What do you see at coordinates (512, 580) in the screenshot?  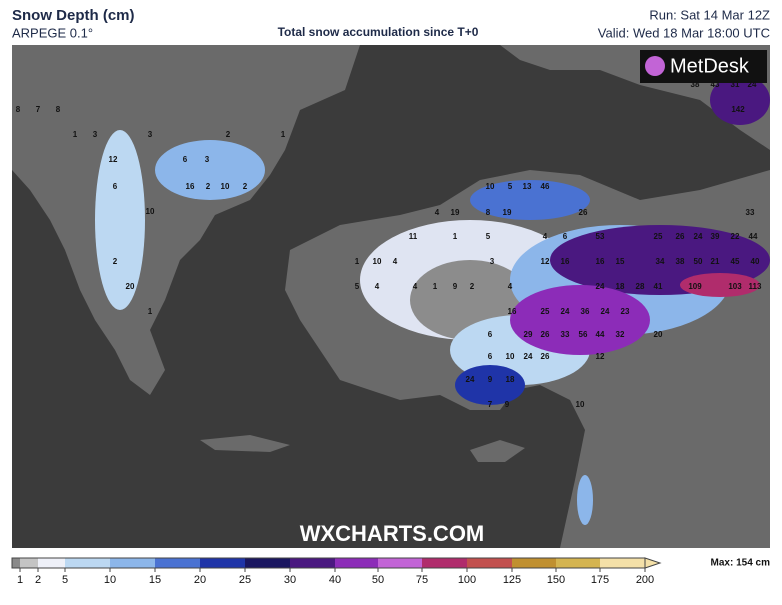 I see `legend-tick-label: 125` at bounding box center [512, 580].